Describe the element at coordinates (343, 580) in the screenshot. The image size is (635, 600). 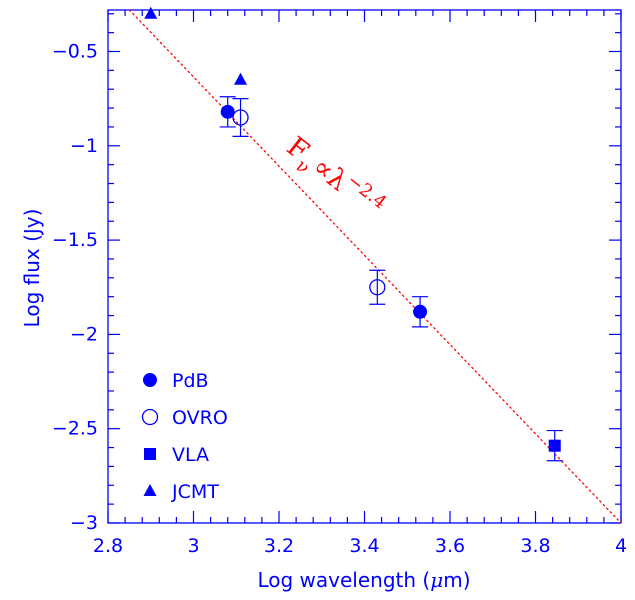
I see `x-axis-label-prefix: Log wavelength (` at that location.